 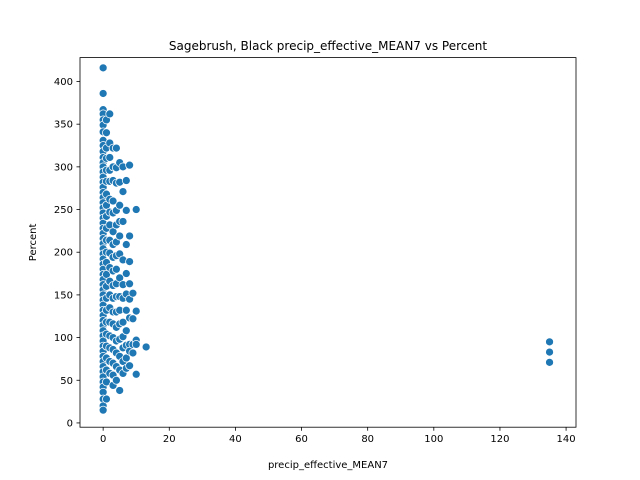 What do you see at coordinates (301, 439) in the screenshot?
I see `x-tick-label: 60` at bounding box center [301, 439].